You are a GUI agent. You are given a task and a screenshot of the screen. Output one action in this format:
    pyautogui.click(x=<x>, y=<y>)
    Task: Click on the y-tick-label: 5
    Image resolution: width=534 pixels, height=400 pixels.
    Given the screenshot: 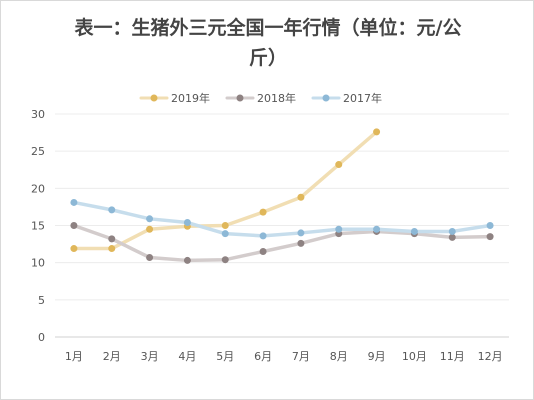 What is the action you would take?
    pyautogui.click(x=41, y=300)
    